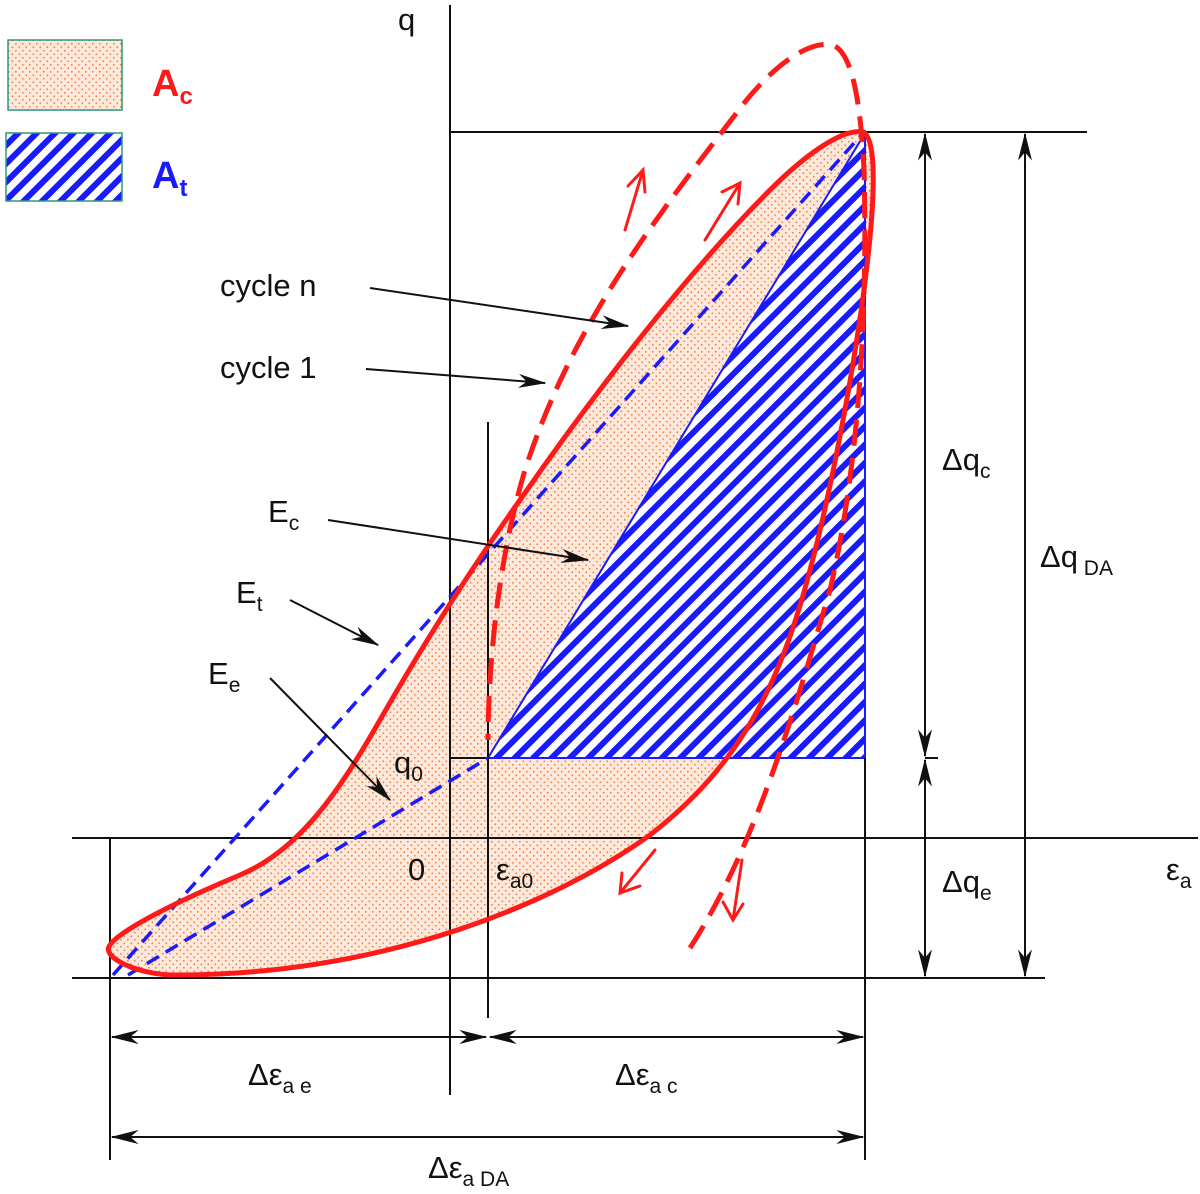 The image size is (1200, 1194). What do you see at coordinates (967, 884) in the screenshot?
I see `dq-e-label: Δqe` at bounding box center [967, 884].